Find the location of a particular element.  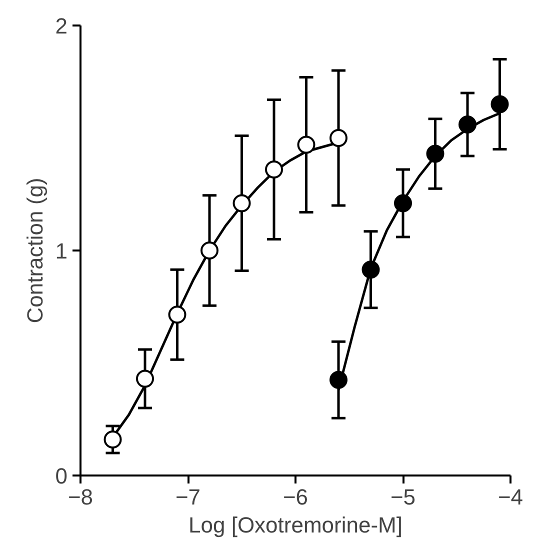

y-tick-label: 1 is located at coordinates (61, 251).